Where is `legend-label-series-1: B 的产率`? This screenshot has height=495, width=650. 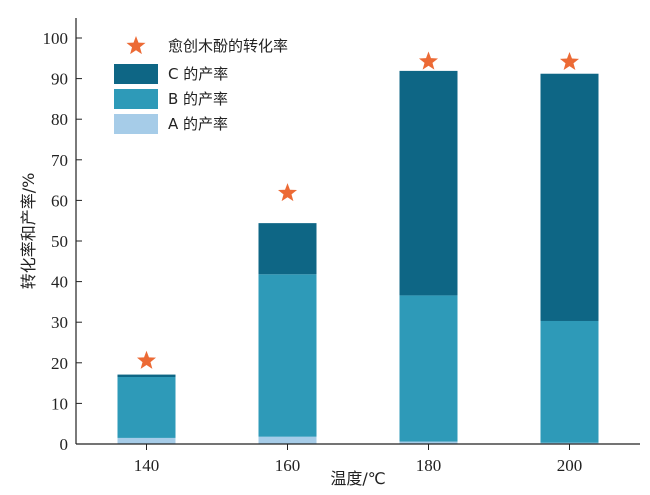
legend-label-series-1: B 的产率 is located at coordinates (198, 99).